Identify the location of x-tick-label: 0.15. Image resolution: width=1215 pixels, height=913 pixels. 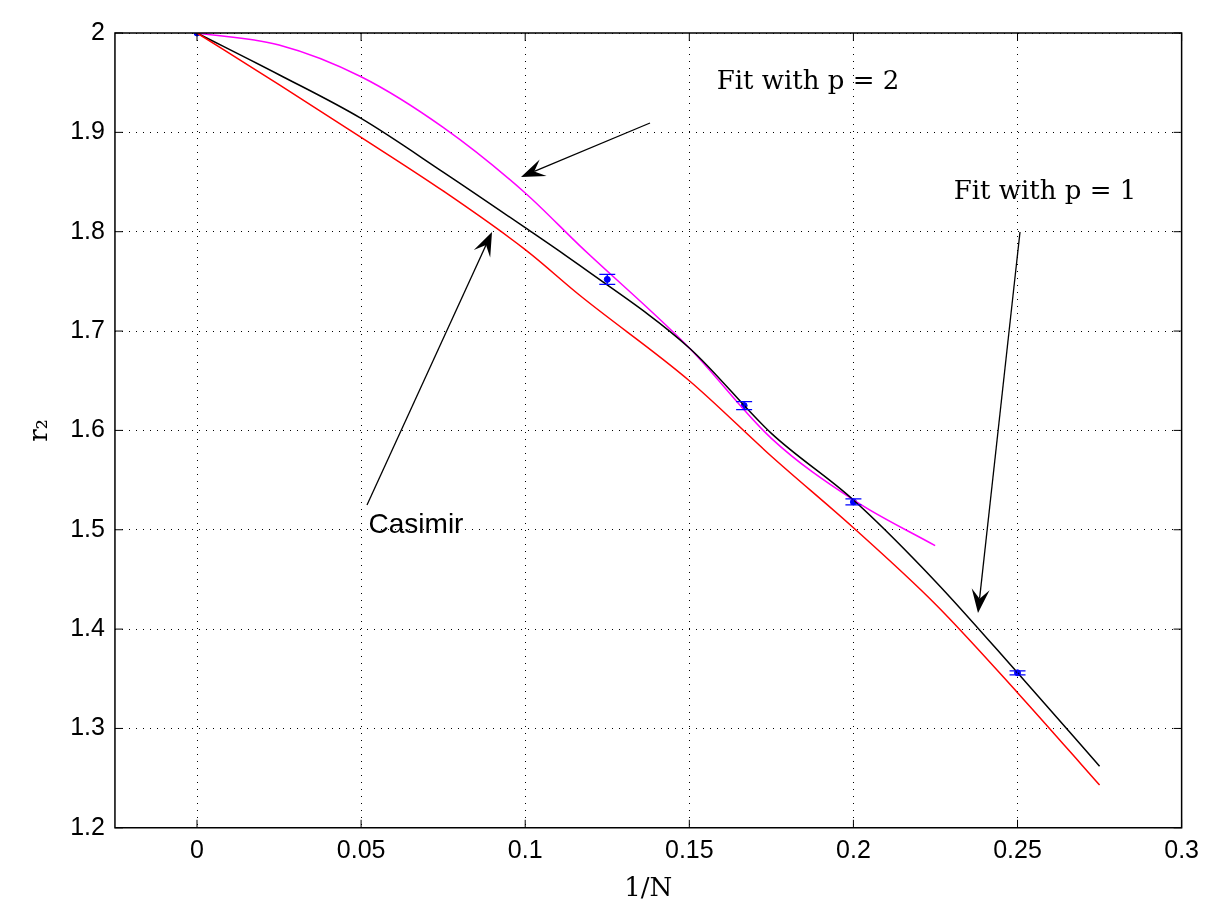
(689, 848).